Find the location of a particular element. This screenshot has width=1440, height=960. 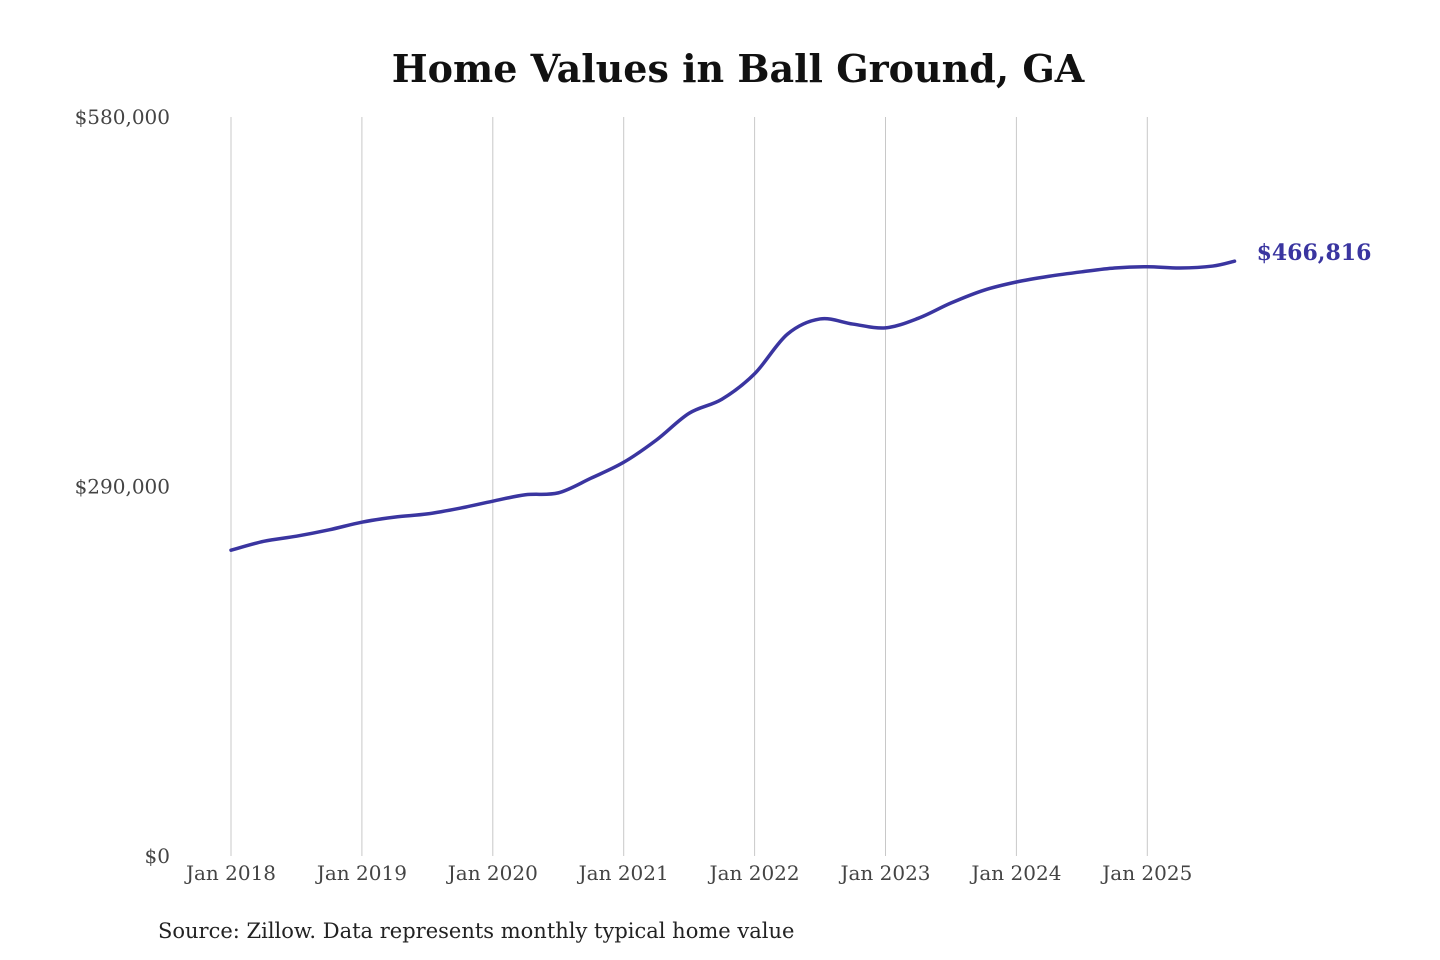

y-tick-label: $290,000 is located at coordinates (122, 487).